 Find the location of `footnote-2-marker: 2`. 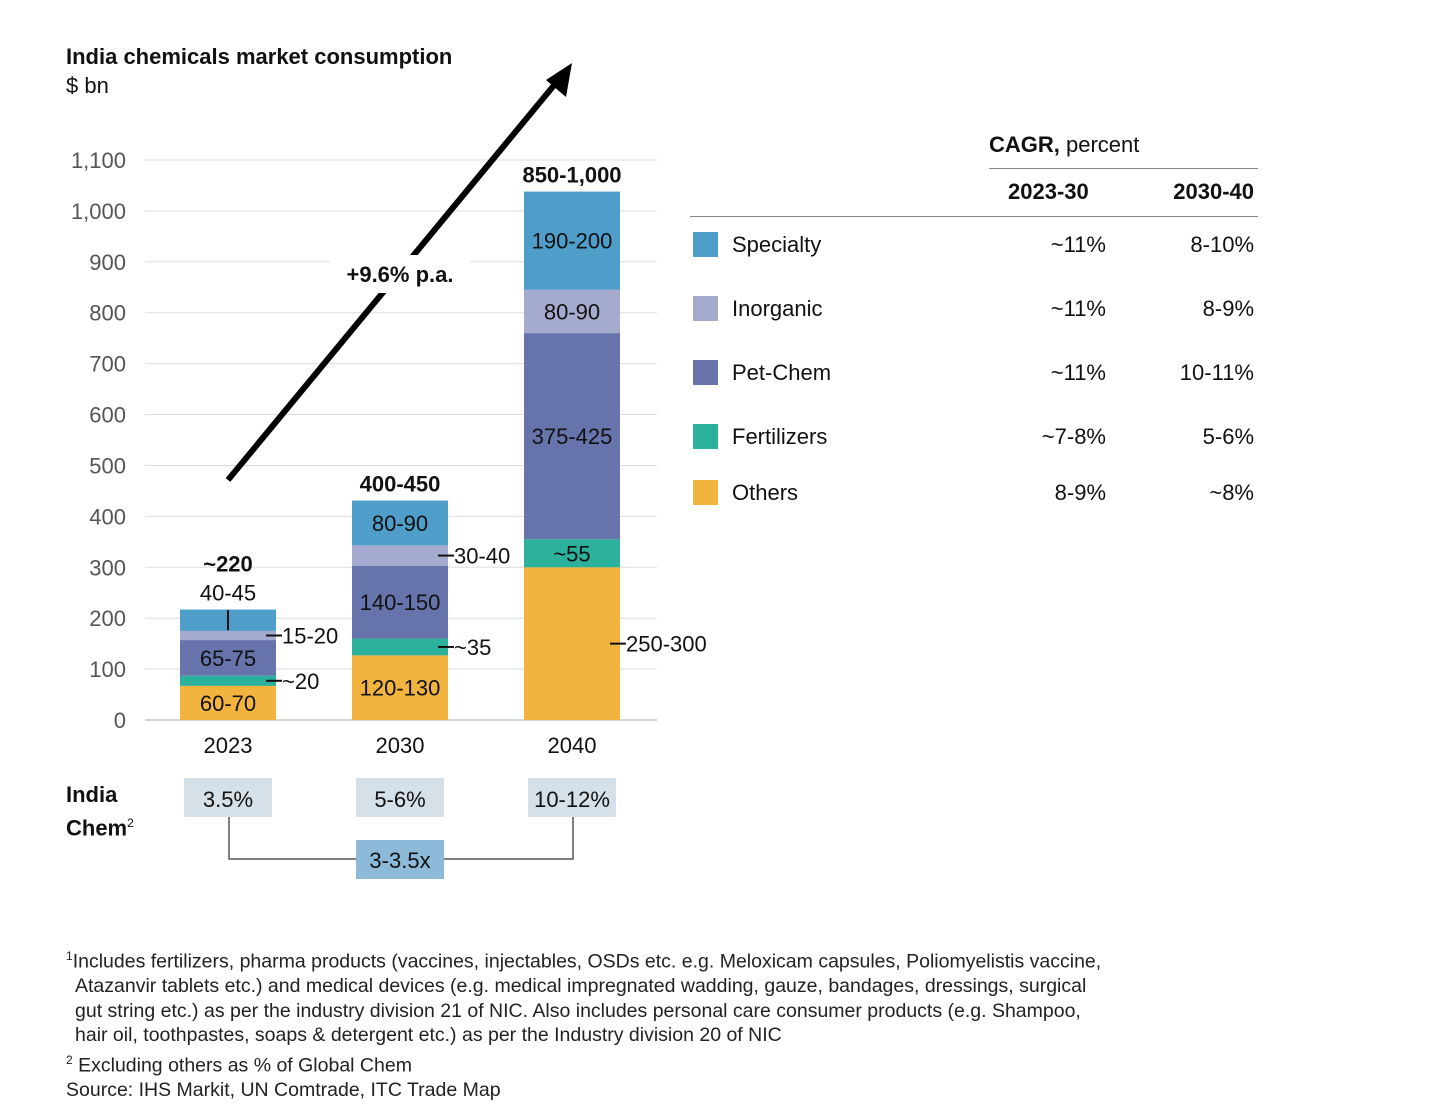

footnote-2-marker: 2 is located at coordinates (69, 1059).